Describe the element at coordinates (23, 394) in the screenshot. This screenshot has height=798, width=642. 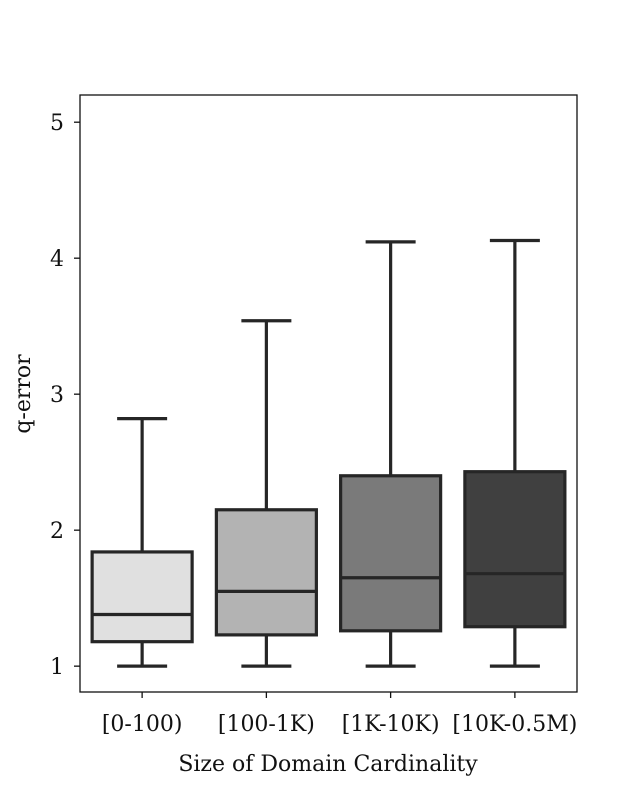
I see `y-axis-label: q-error` at that location.